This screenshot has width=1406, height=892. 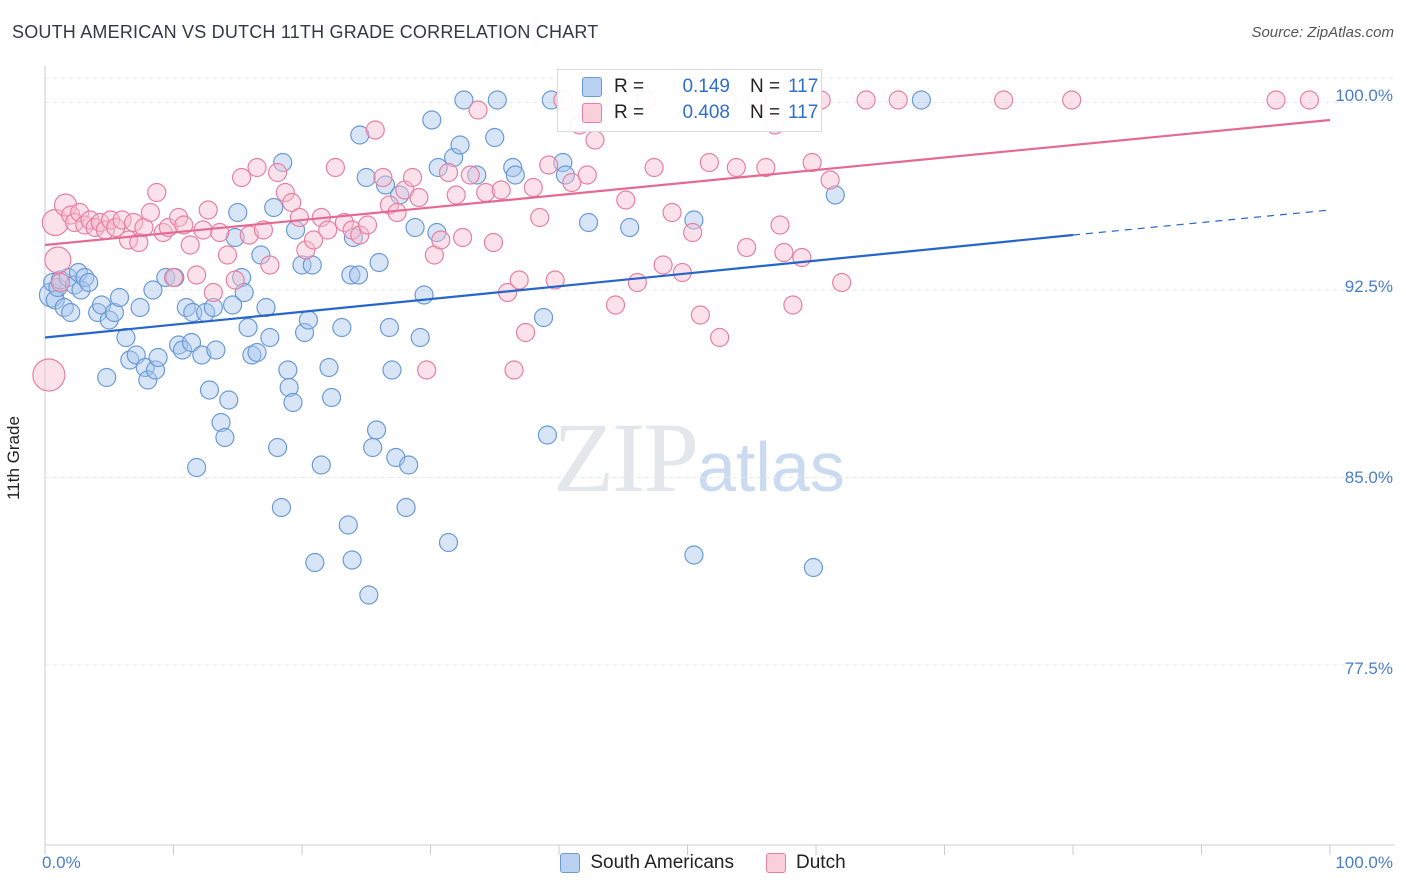 What do you see at coordinates (821, 862) in the screenshot?
I see `legend-label: Dutch` at bounding box center [821, 862].